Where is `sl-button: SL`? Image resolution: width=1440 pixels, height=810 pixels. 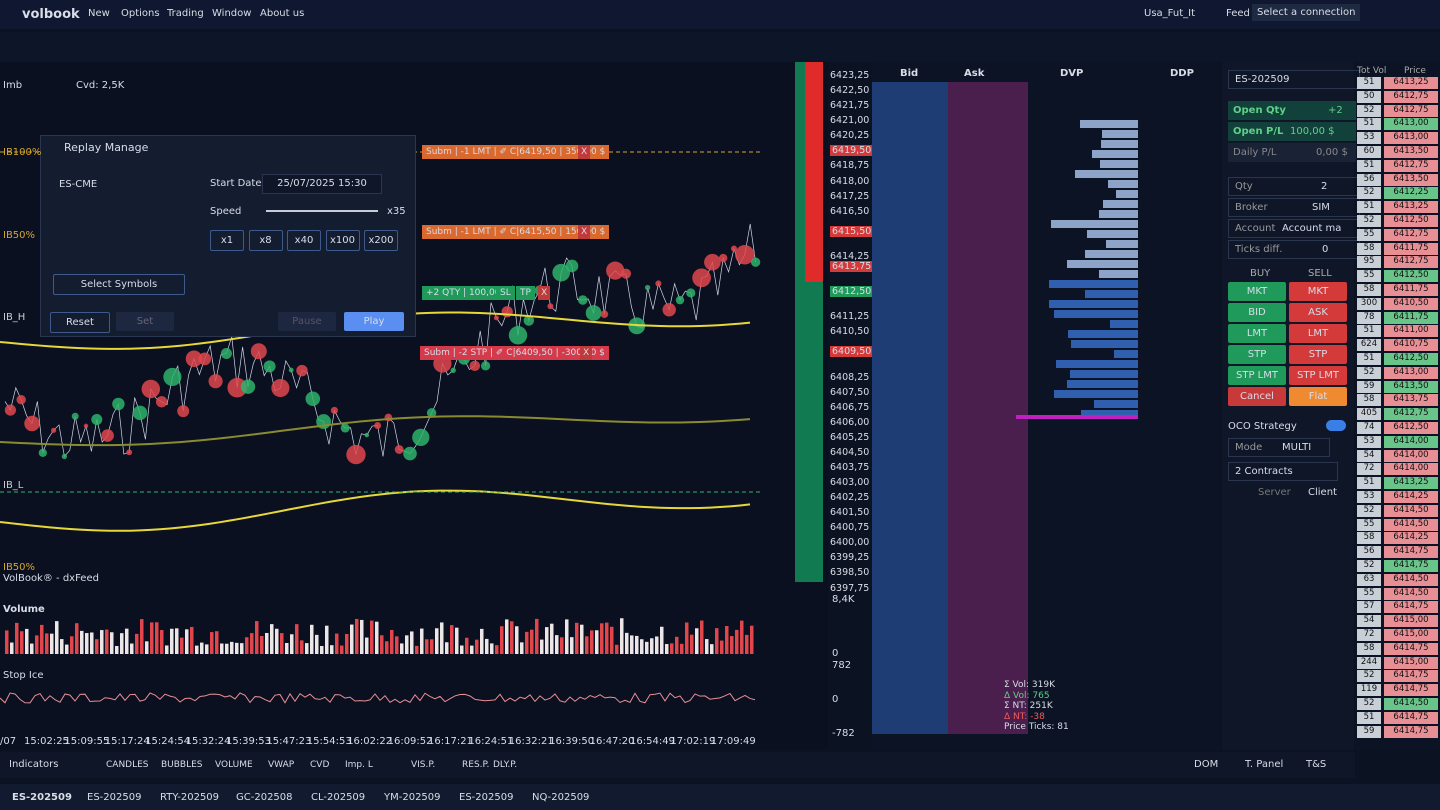
sl-button: SL is located at coordinates (505, 293).